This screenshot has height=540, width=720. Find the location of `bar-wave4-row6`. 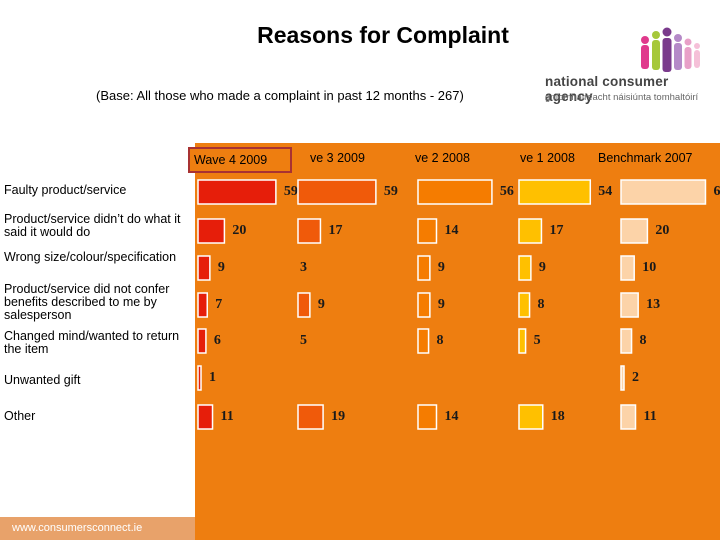

bar-wave4-row6 is located at coordinates (205, 417).